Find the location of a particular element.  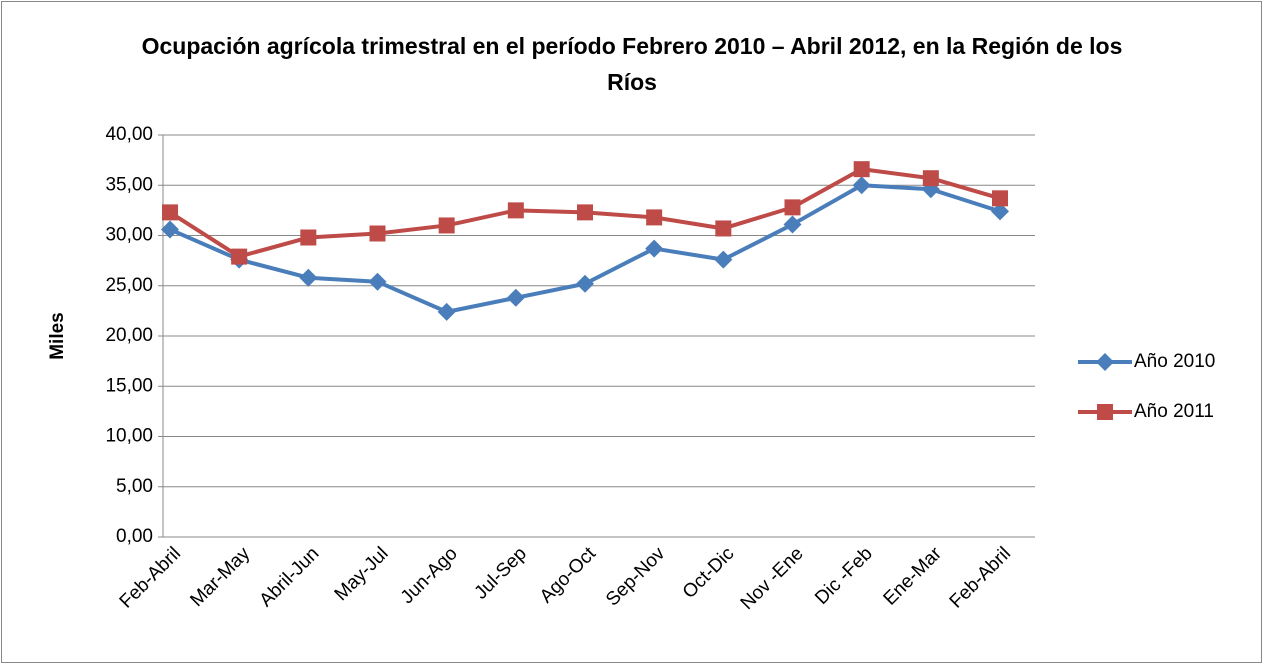

y-tick-label: 20,00 is located at coordinates (129, 335).